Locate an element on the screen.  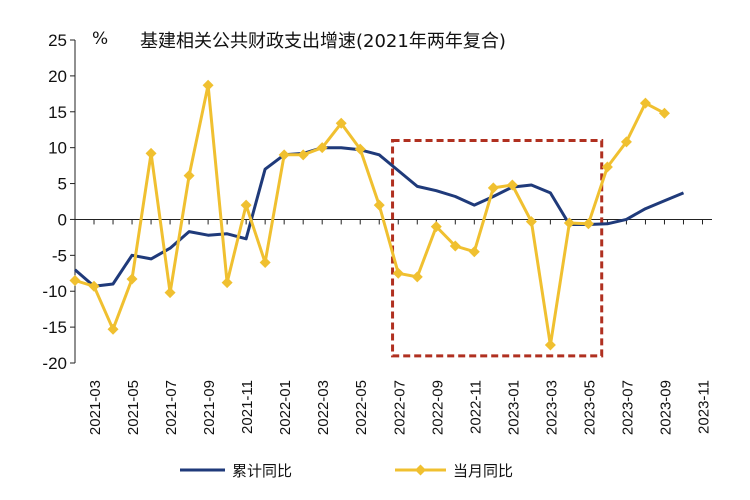
x-tick-label: 2022-11 is located at coordinates (475, 407).